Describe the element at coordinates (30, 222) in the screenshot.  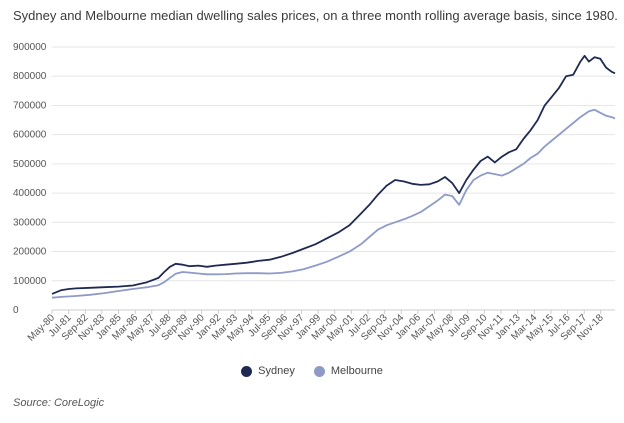
I see `y-tick-label: 300000` at that location.